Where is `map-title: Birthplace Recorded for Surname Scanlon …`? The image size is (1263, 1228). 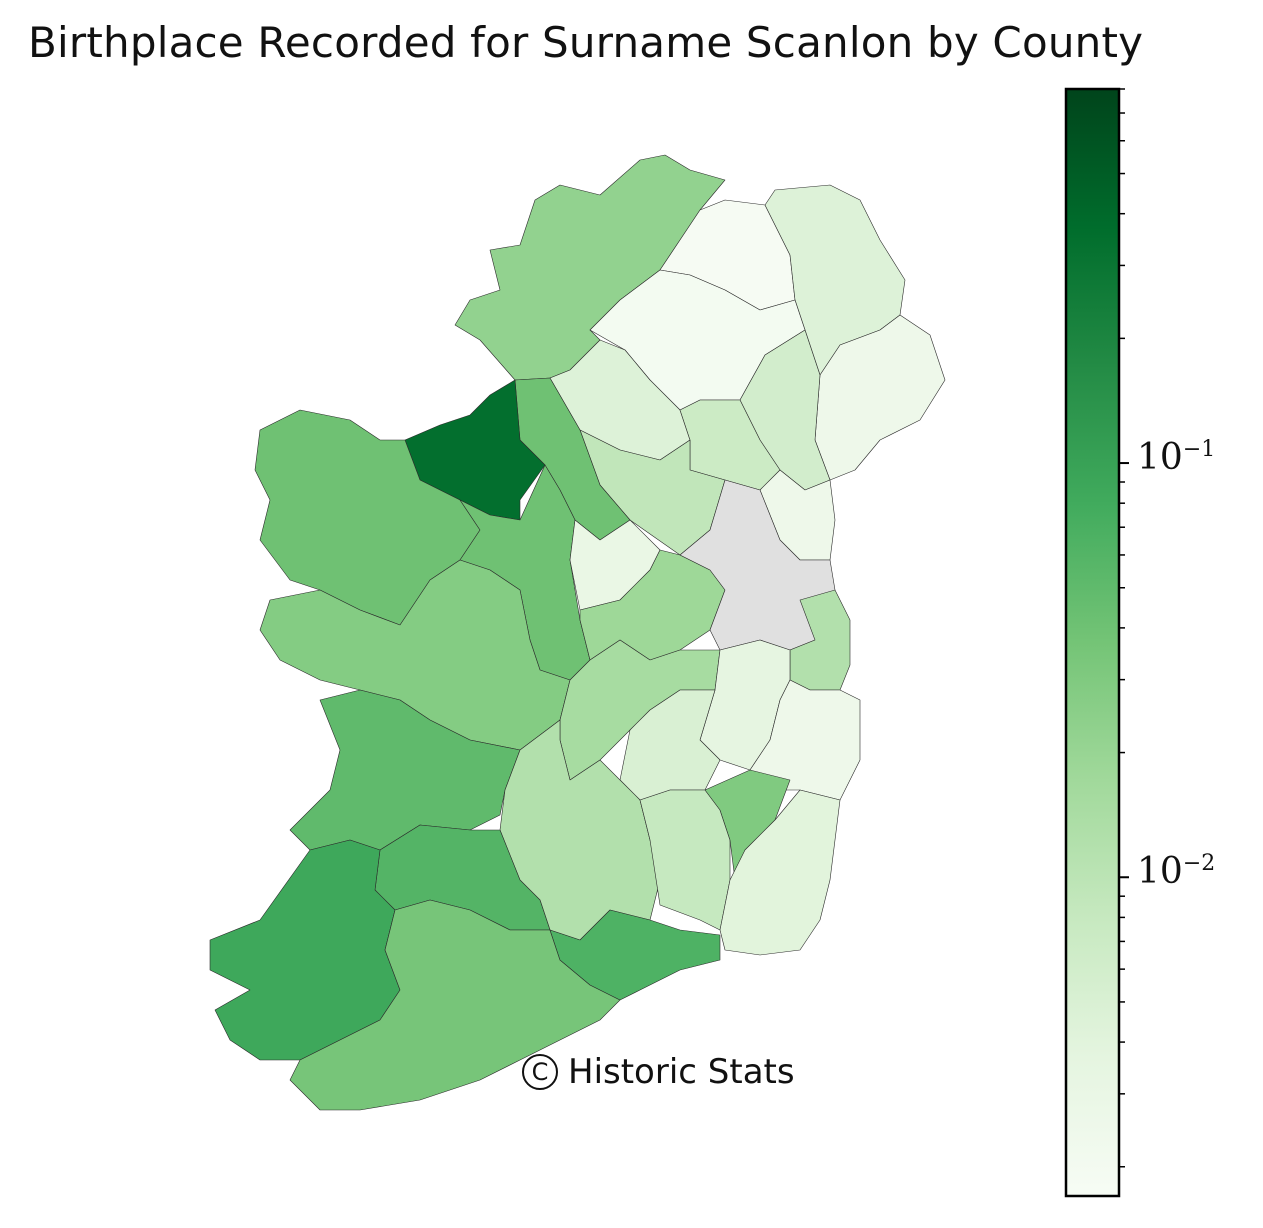 map-title: Birthplace Recorded for Surname Scanlon … is located at coordinates (586, 42).